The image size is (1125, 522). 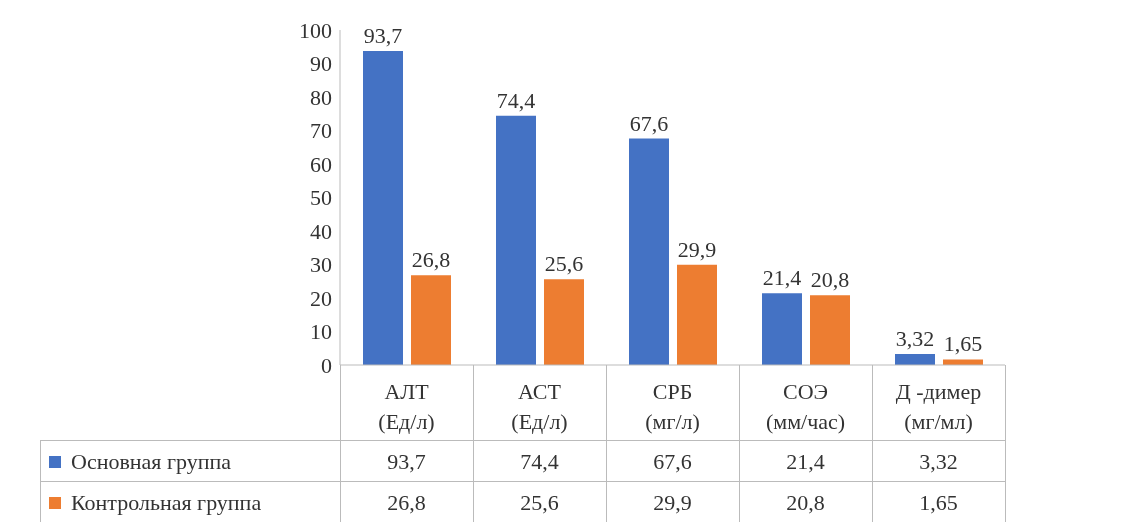 What do you see at coordinates (805, 406) in the screenshot?
I see `x-tick-label: СОЭ (мм/час)` at bounding box center [805, 406].